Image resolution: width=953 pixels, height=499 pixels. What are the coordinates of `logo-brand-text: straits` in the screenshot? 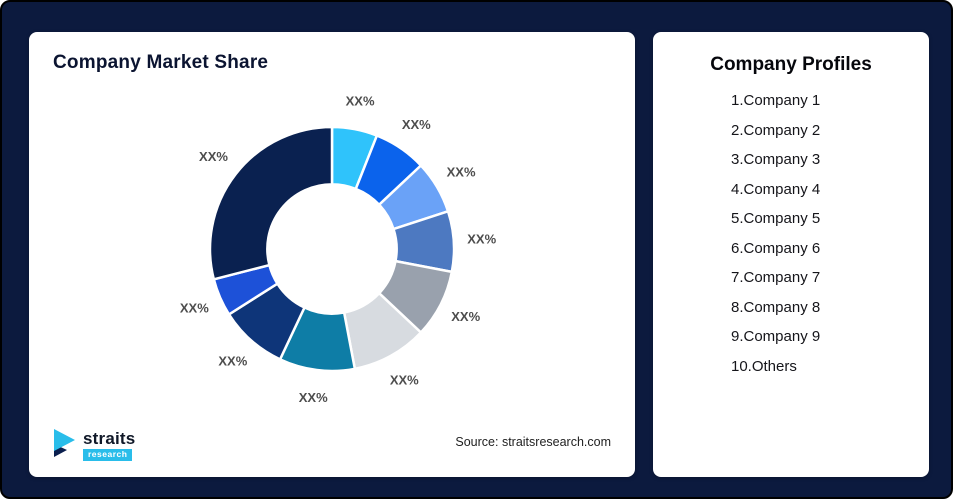 It's located at (109, 439).